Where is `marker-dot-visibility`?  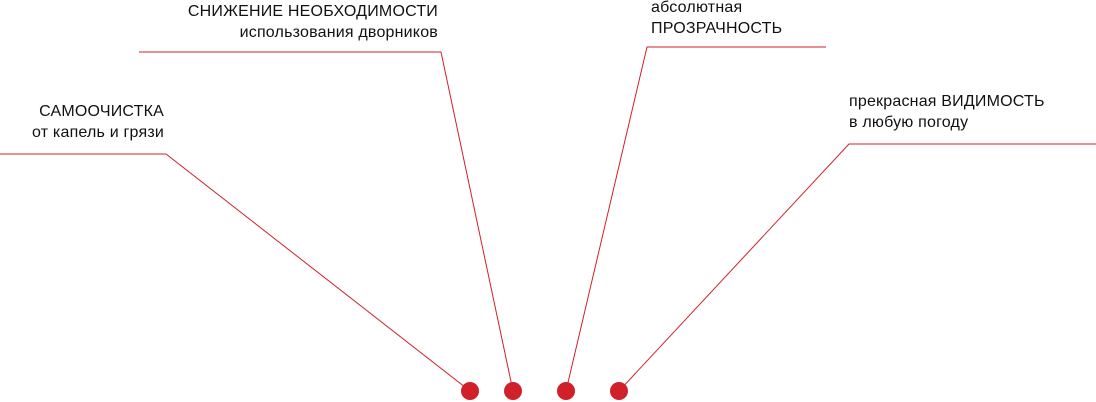 marker-dot-visibility is located at coordinates (619, 391).